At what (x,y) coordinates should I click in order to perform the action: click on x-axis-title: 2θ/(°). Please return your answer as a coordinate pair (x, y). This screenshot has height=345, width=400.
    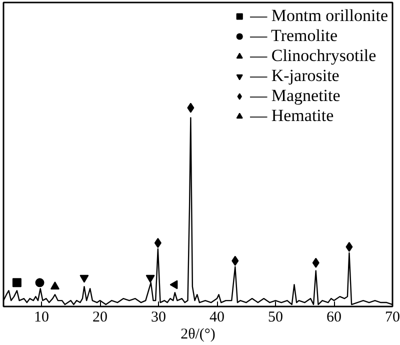
    Looking at the image, I should click on (198, 334).